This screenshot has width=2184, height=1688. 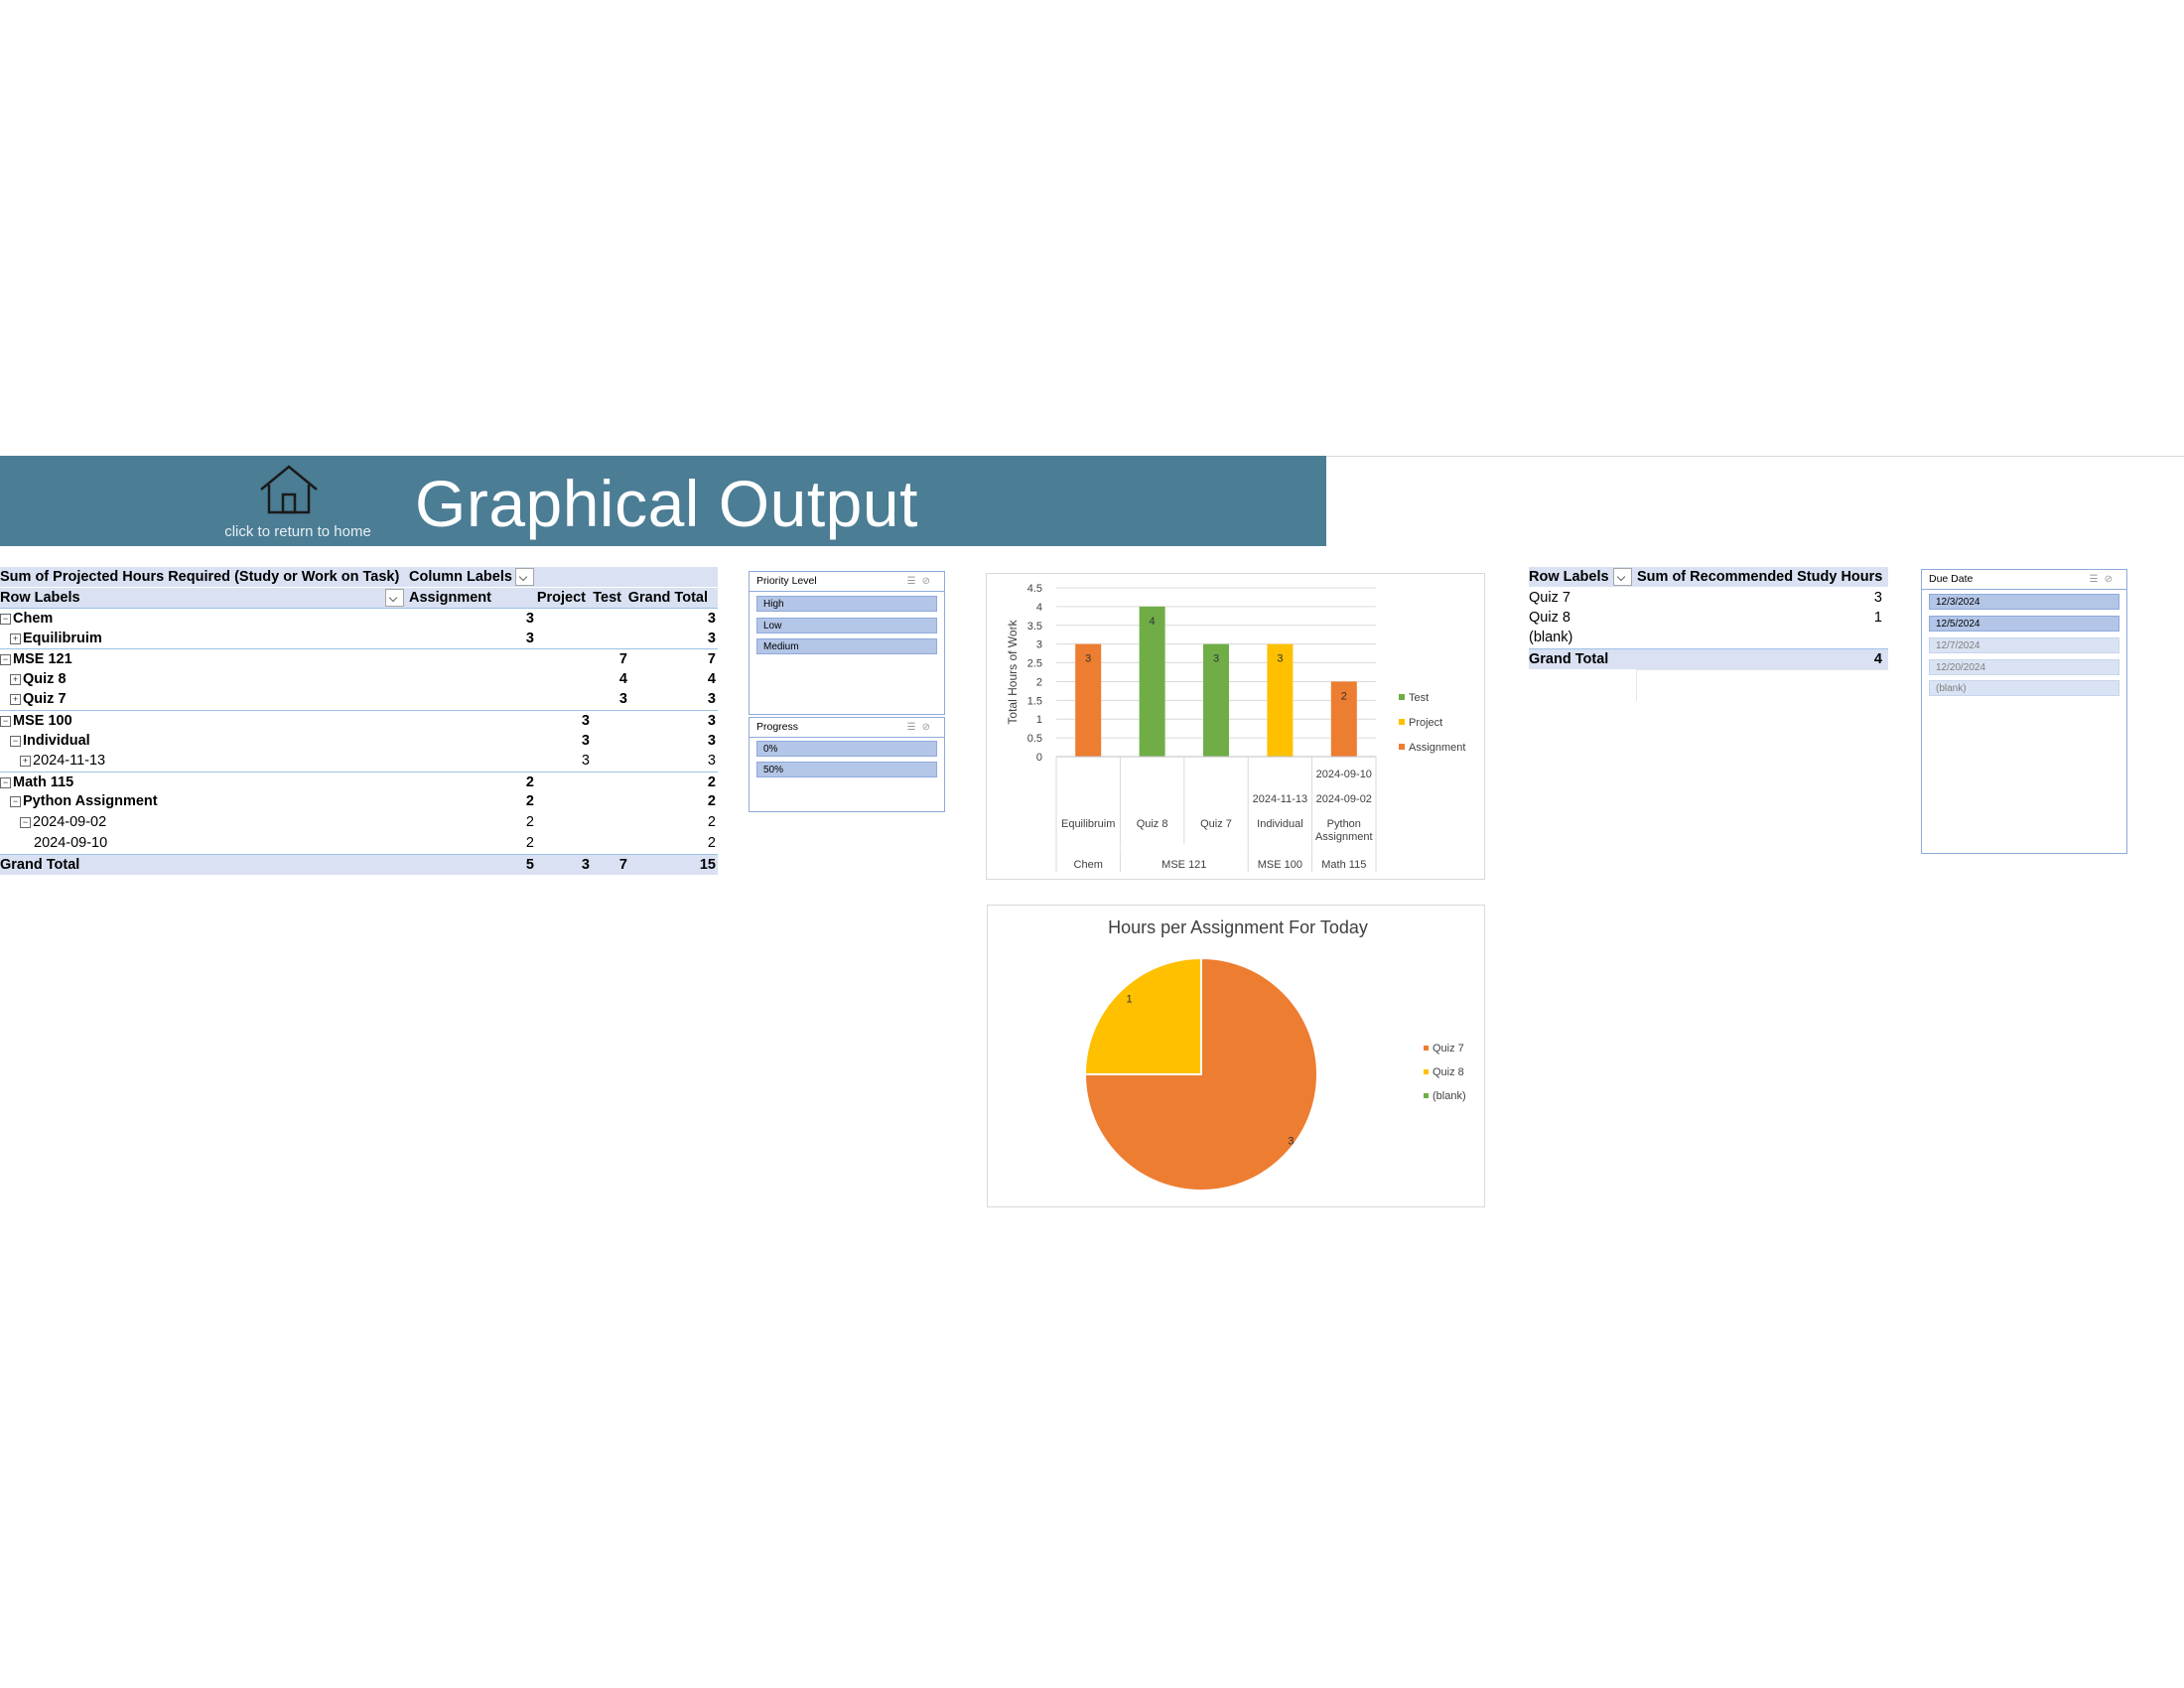 What do you see at coordinates (1343, 837) in the screenshot?
I see `category-label: Assignment` at bounding box center [1343, 837].